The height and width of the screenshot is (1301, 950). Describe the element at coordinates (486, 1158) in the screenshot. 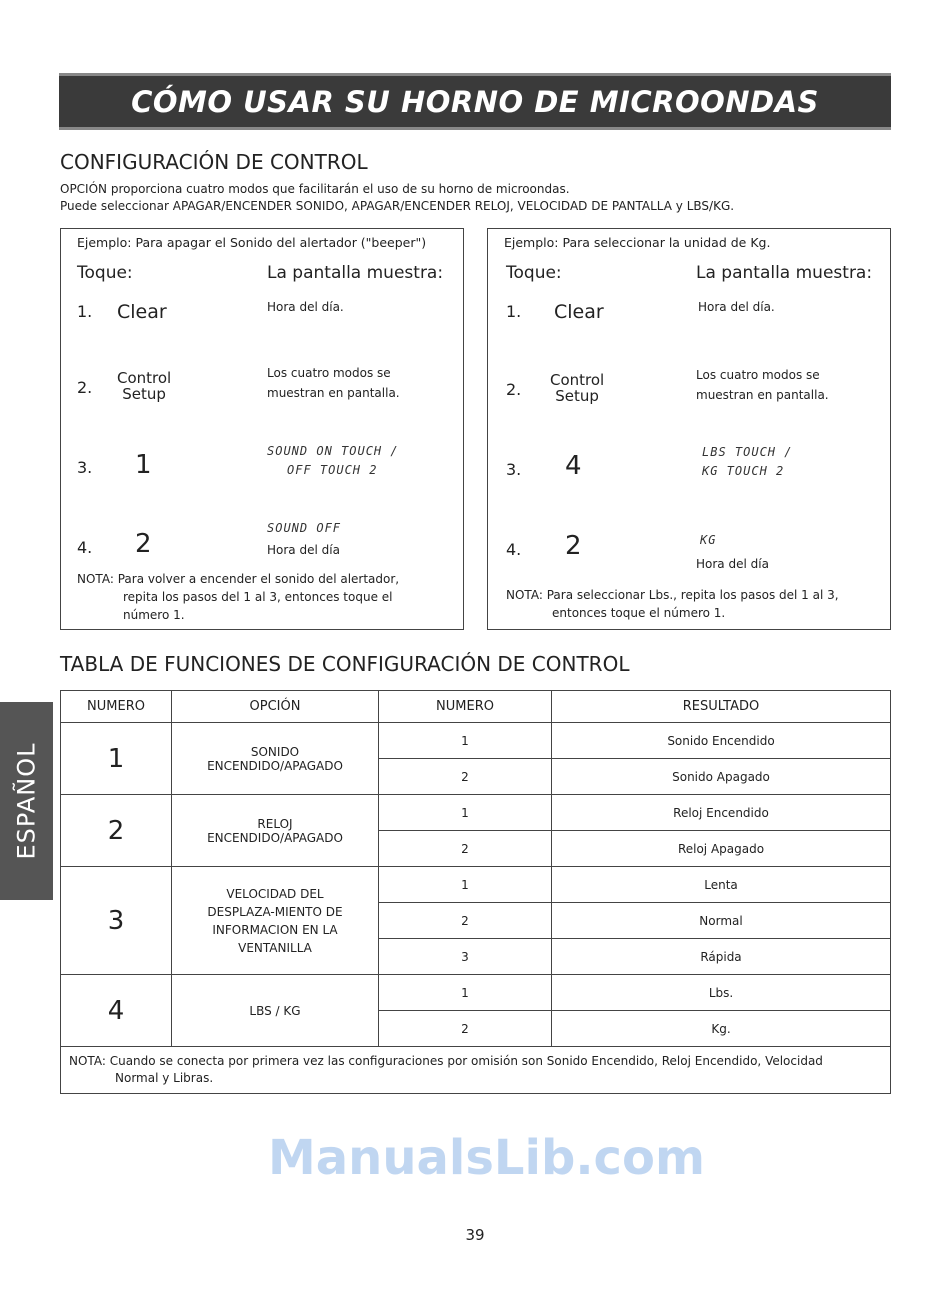

I see `watermark: ManualsLib.com` at that location.